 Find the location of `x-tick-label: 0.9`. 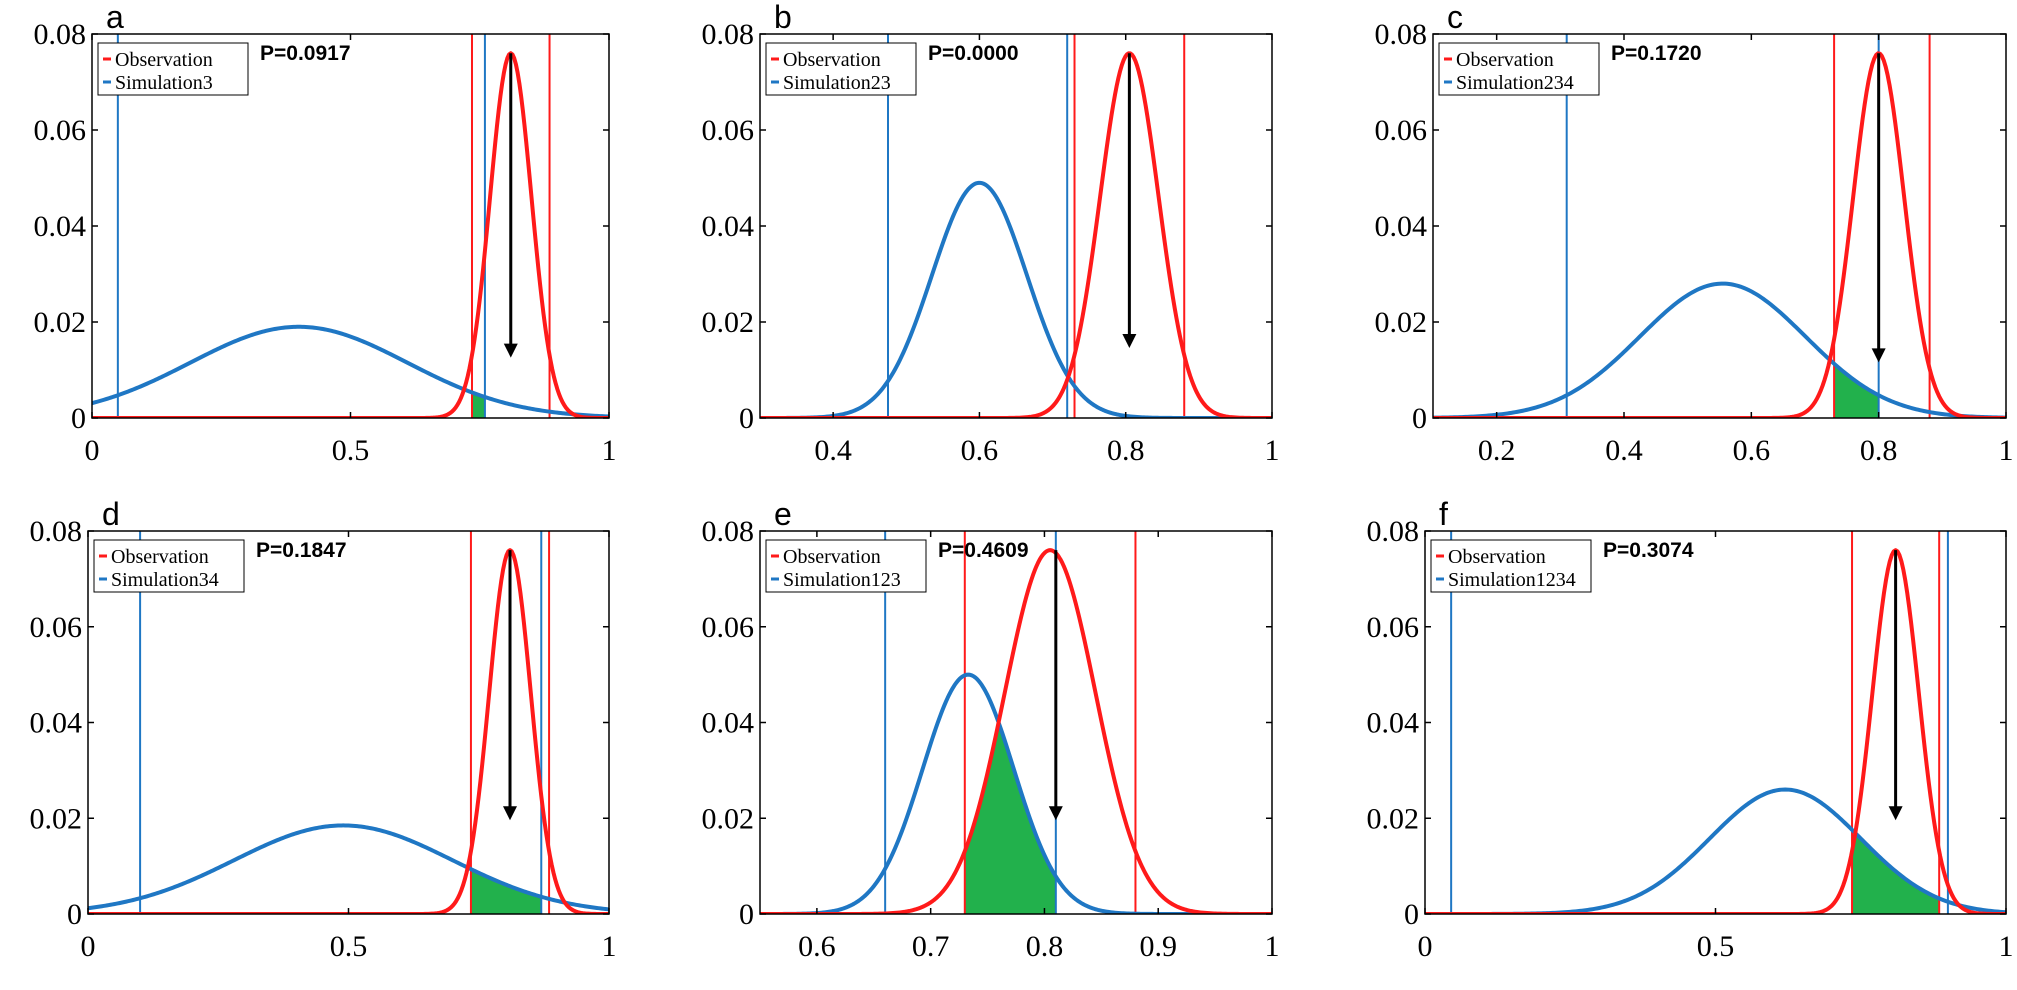

x-tick-label: 0.9 is located at coordinates (1158, 946).